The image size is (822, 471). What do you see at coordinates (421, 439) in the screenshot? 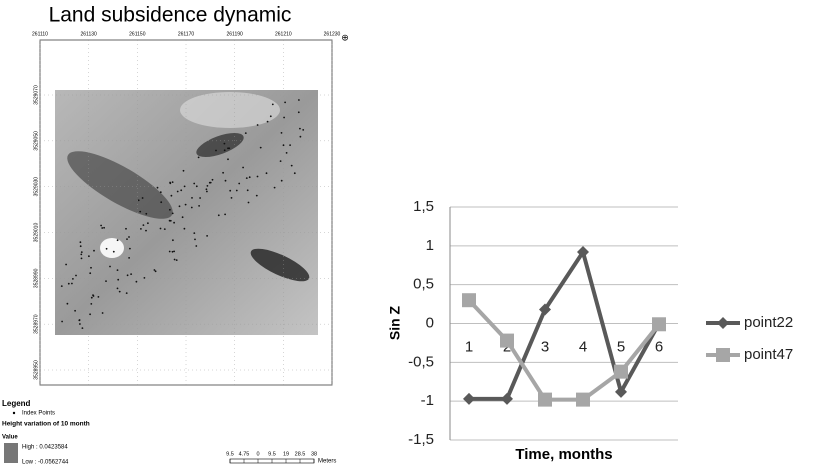
I see `y-tick-label: -1,5` at bounding box center [421, 439].